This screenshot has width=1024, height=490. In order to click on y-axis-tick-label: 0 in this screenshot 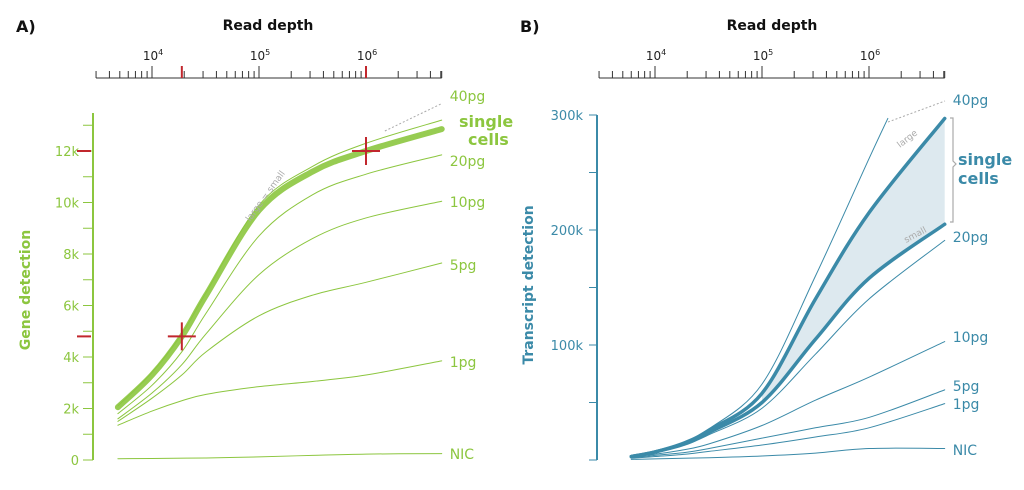, I will do `click(75, 461)`.